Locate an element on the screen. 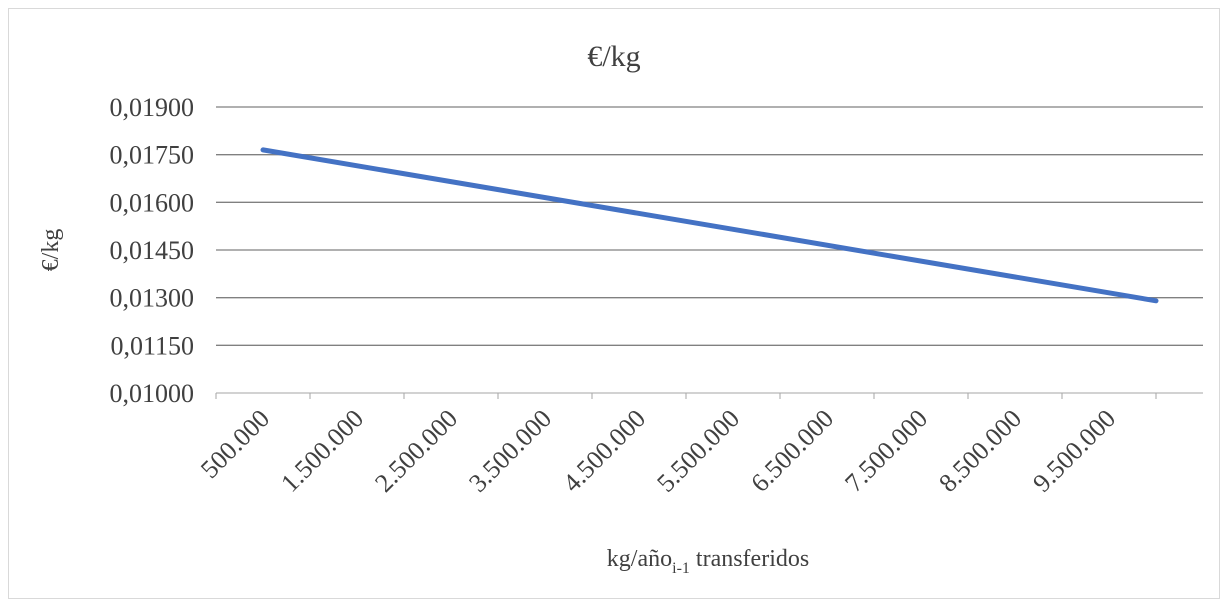  y-tick-label: 0,01150 is located at coordinates (152, 345).